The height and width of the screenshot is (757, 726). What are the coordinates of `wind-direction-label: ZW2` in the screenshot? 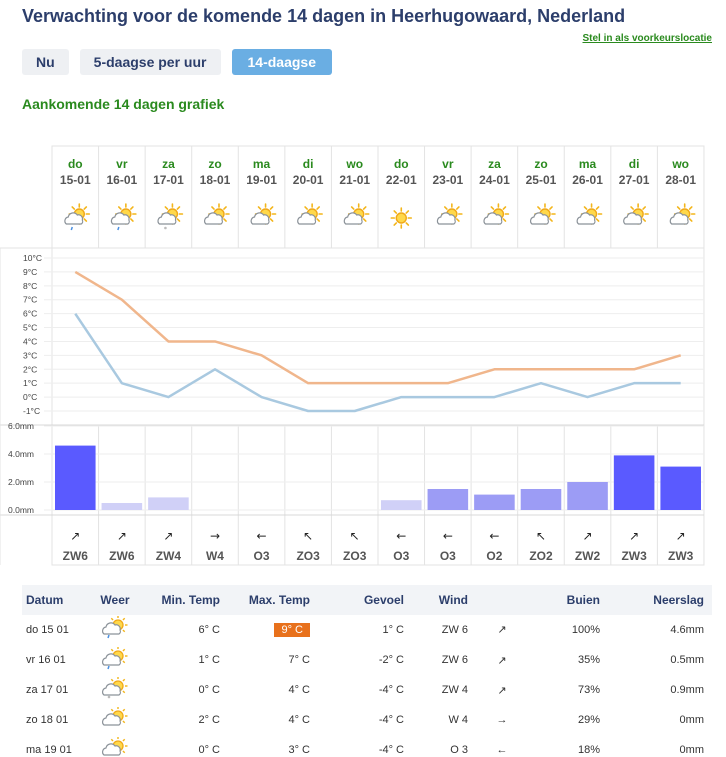 It's located at (588, 556).